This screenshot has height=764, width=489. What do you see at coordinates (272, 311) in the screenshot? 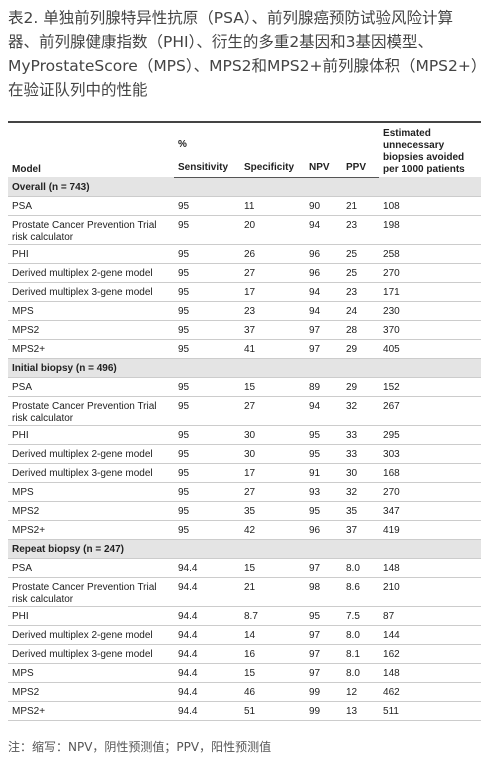
I see `value-cell: 23` at bounding box center [272, 311].